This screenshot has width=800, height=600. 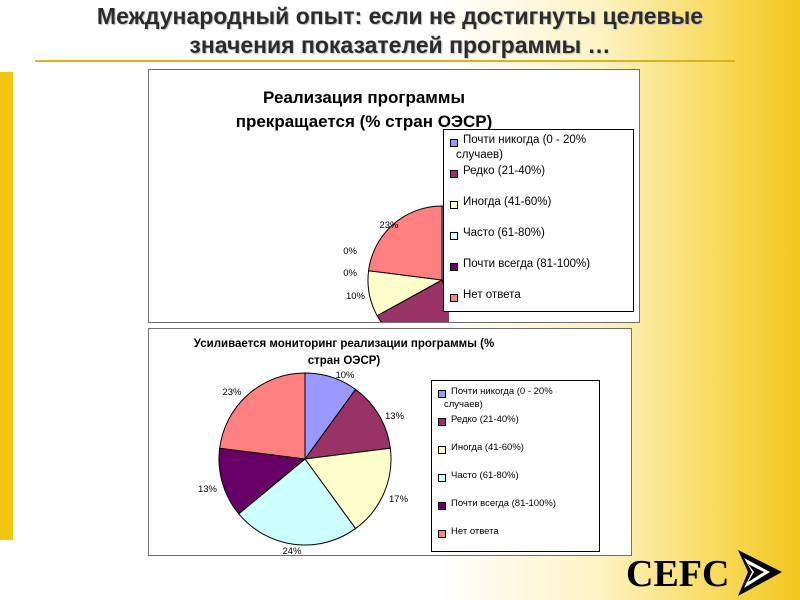 What do you see at coordinates (517, 484) in the screenshot?
I see `chart-2-legend-item-4: Часто (61-80%)` at bounding box center [517, 484].